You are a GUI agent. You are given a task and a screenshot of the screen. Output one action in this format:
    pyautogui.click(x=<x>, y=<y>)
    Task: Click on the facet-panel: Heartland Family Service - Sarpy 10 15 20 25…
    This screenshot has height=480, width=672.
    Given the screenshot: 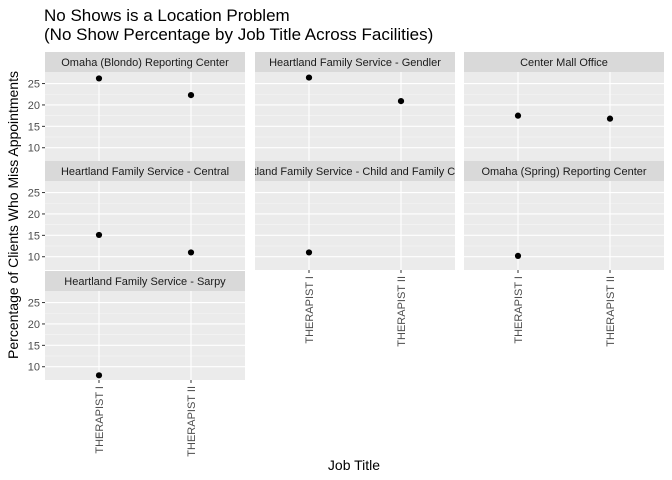 What is the action you would take?
    pyautogui.click(x=136, y=364)
    